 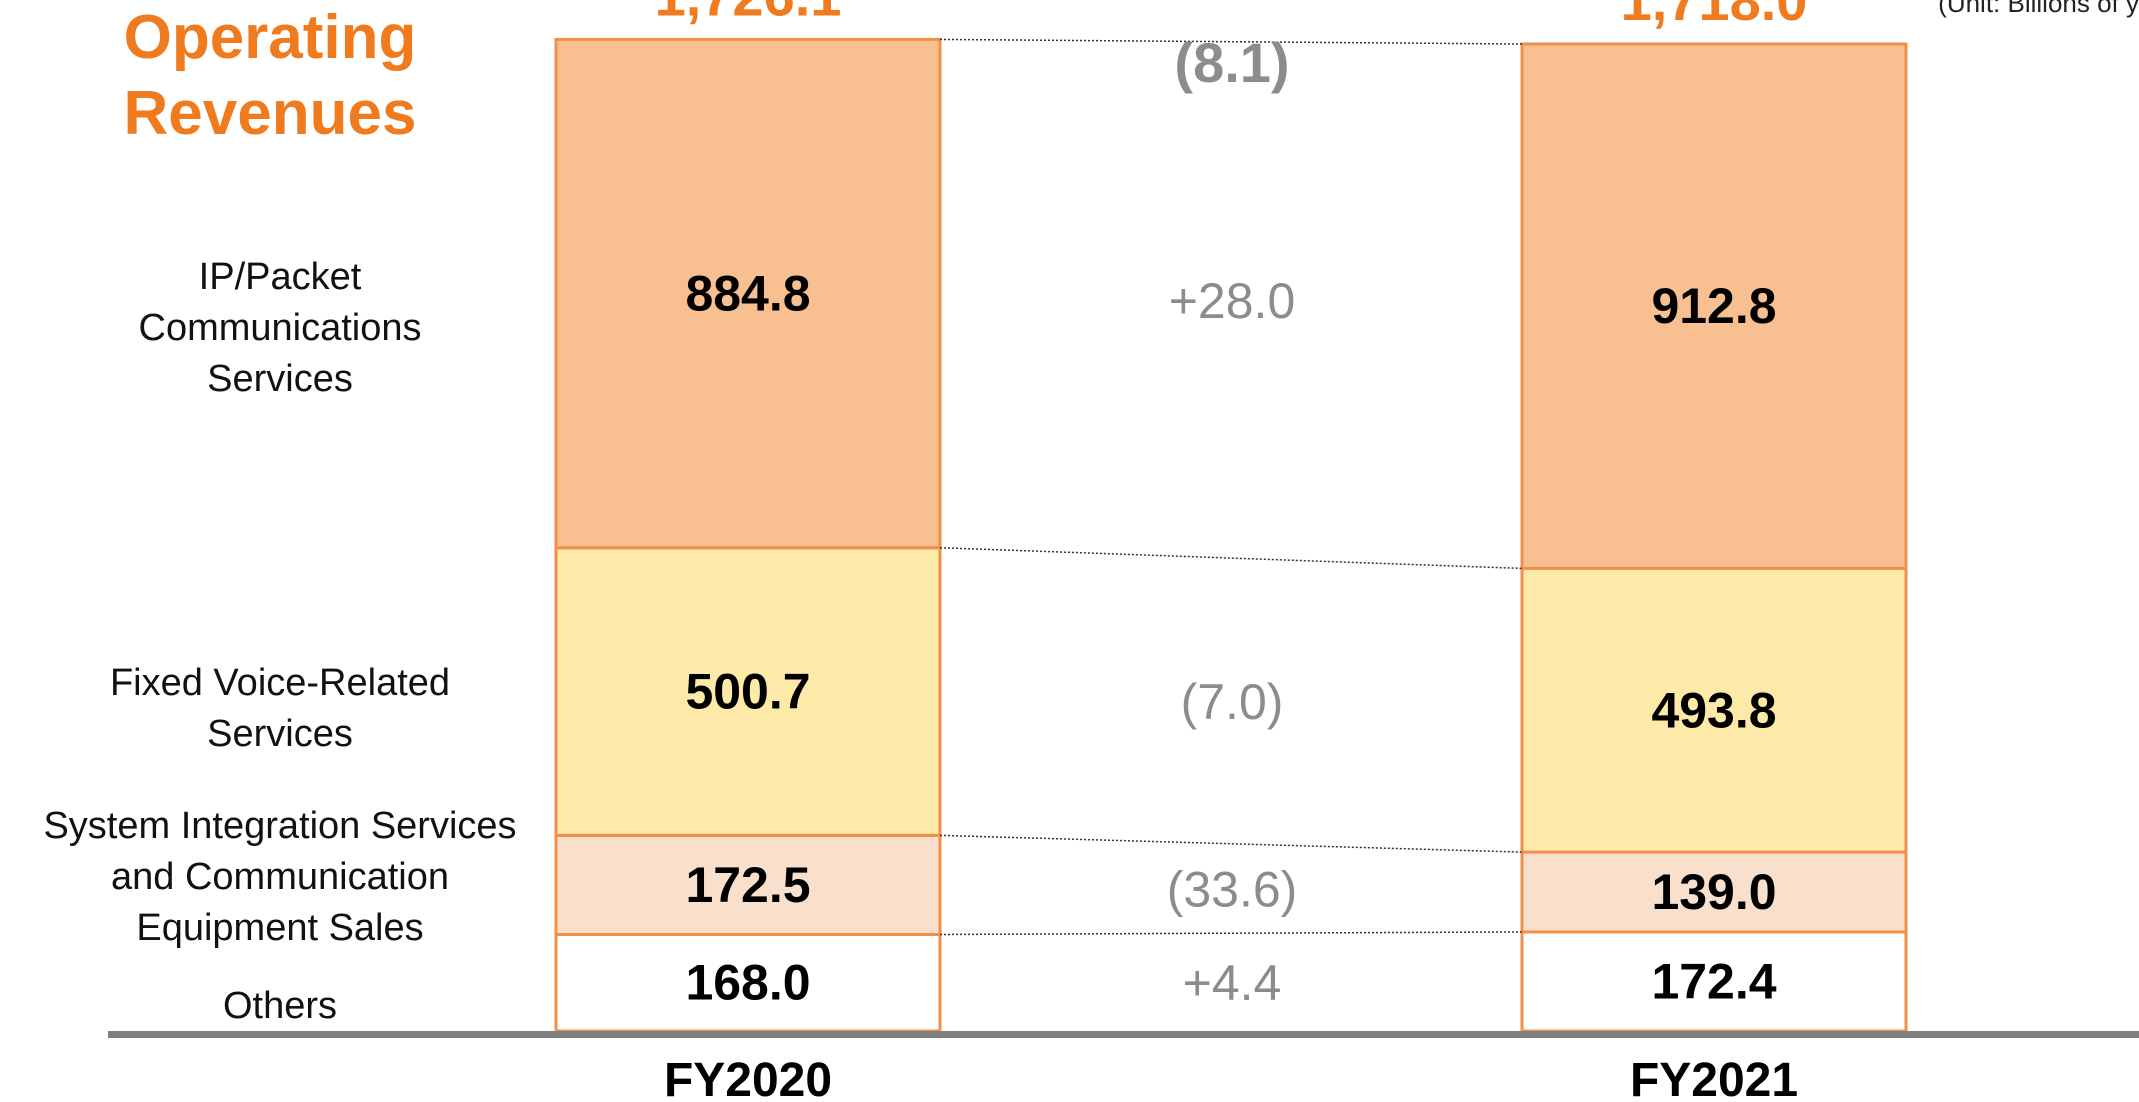 What do you see at coordinates (1713, 710) in the screenshot?
I see `value-label-fixed-voice-related-services-fy2021: 493.8` at bounding box center [1713, 710].